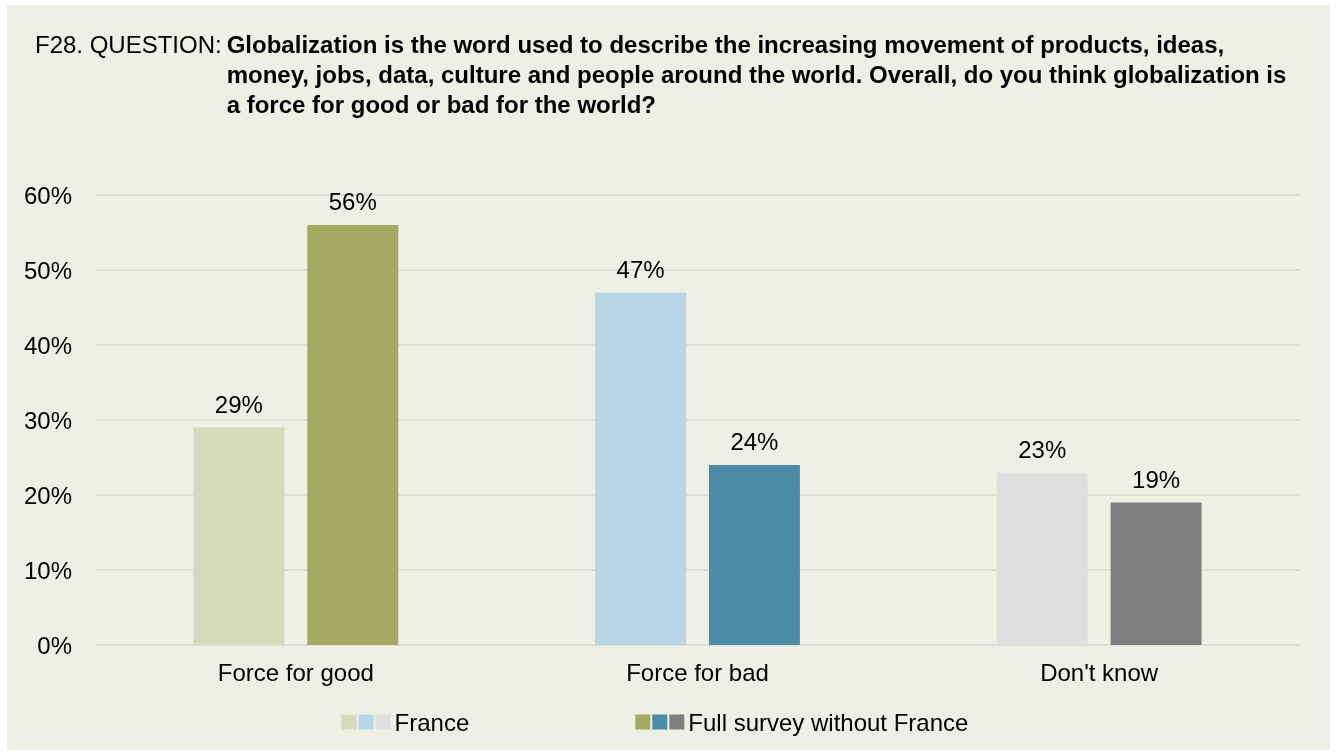  I want to click on y-tick-label: 60%, so click(47, 195).